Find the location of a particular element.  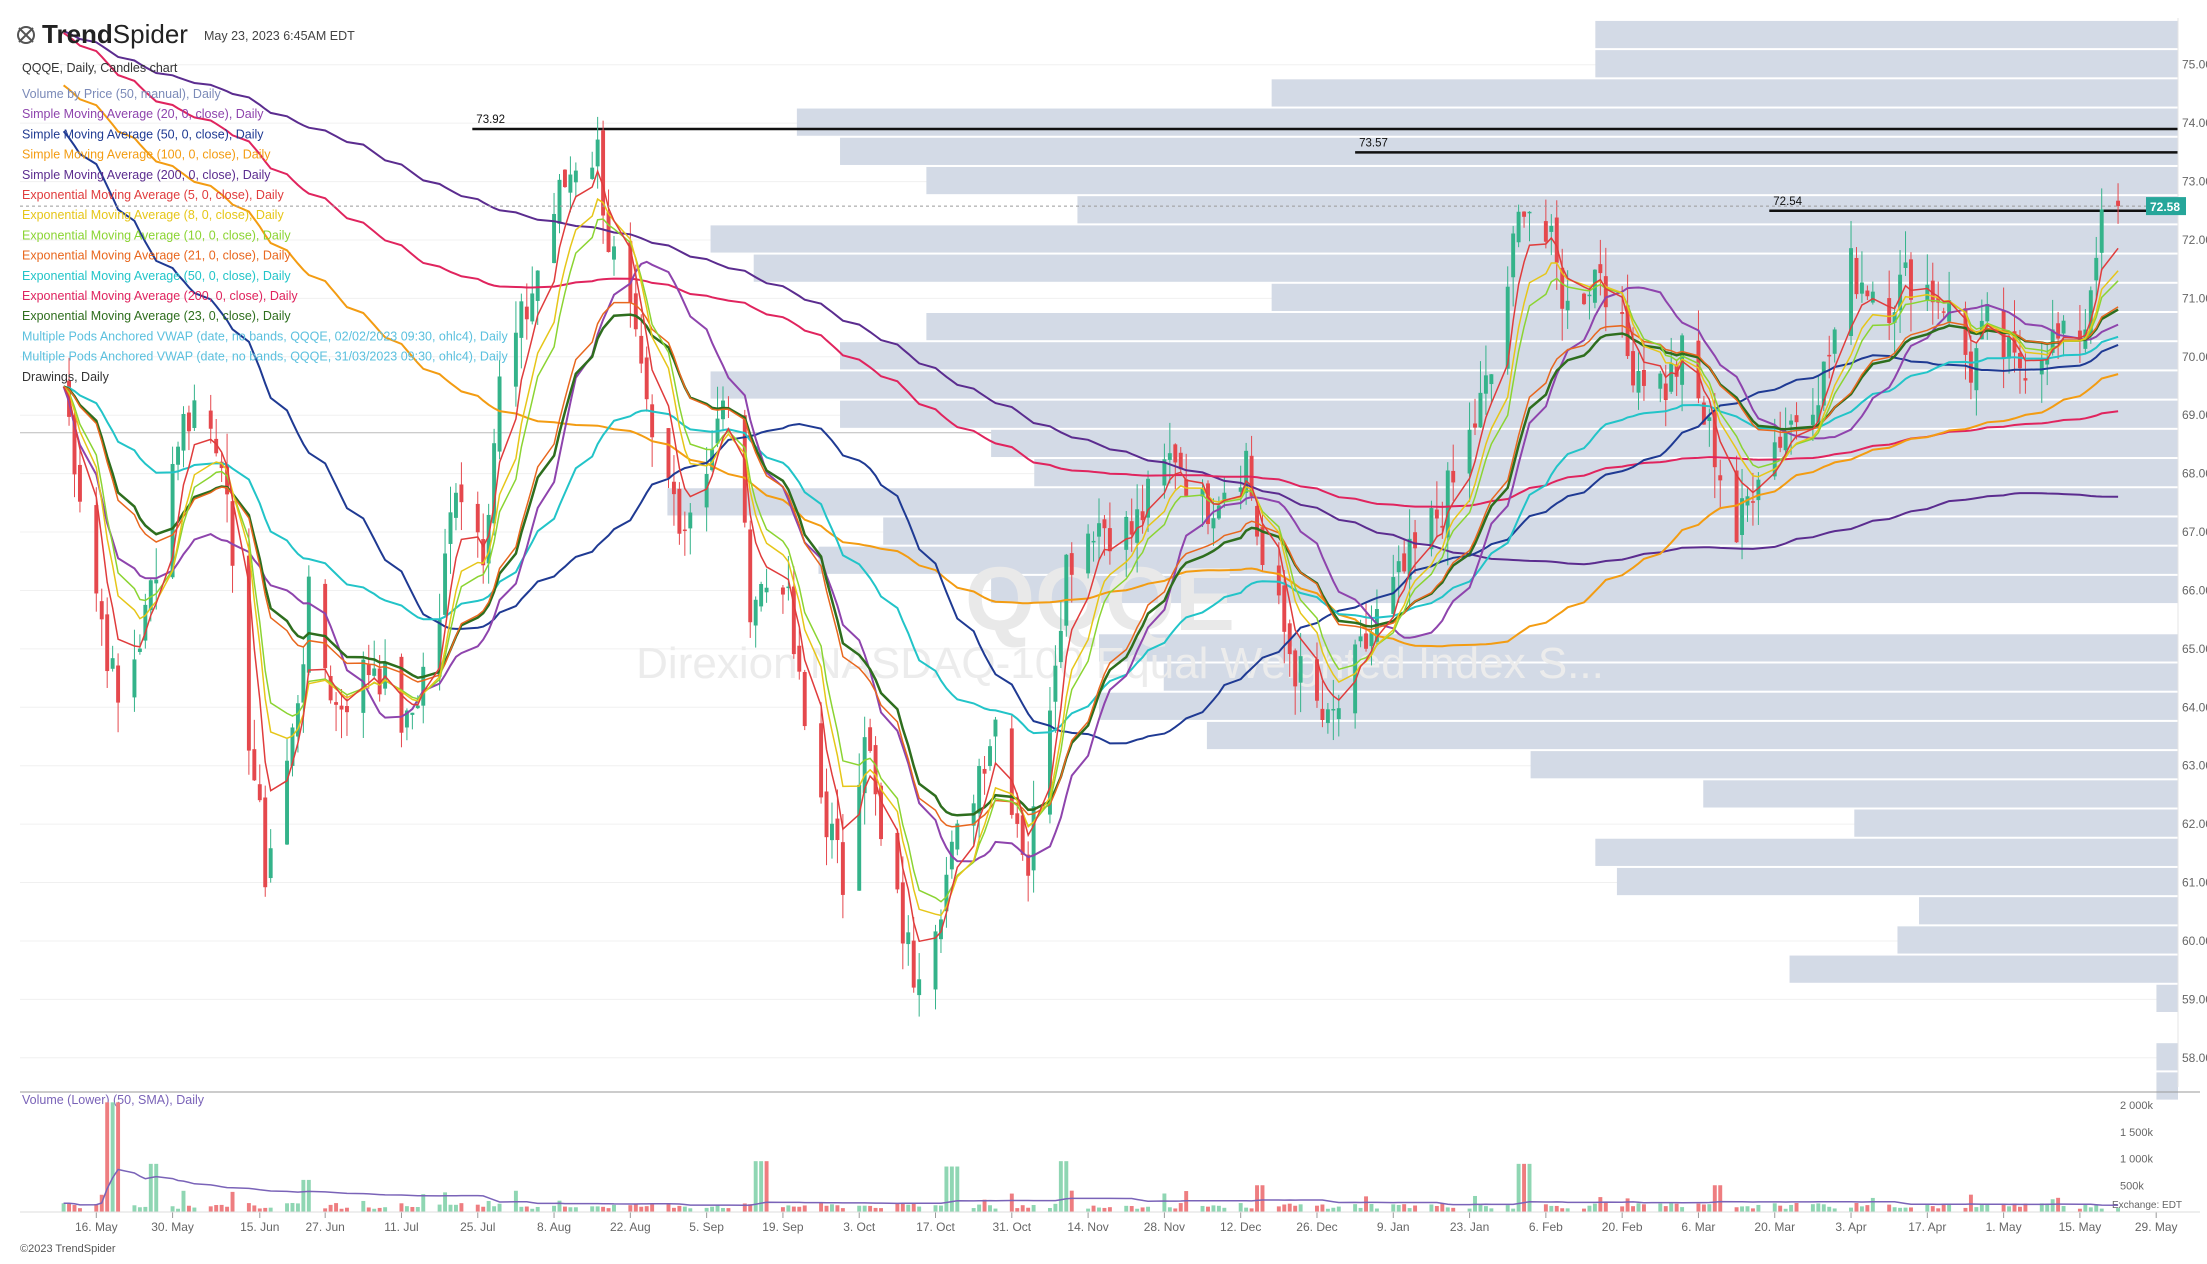

time-tick-label: 25. Jul is located at coordinates (477, 1227).